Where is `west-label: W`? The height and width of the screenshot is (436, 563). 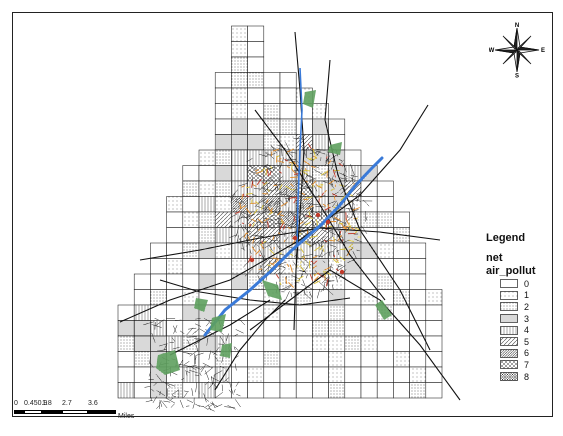
west-label: W is located at coordinates (492, 51).